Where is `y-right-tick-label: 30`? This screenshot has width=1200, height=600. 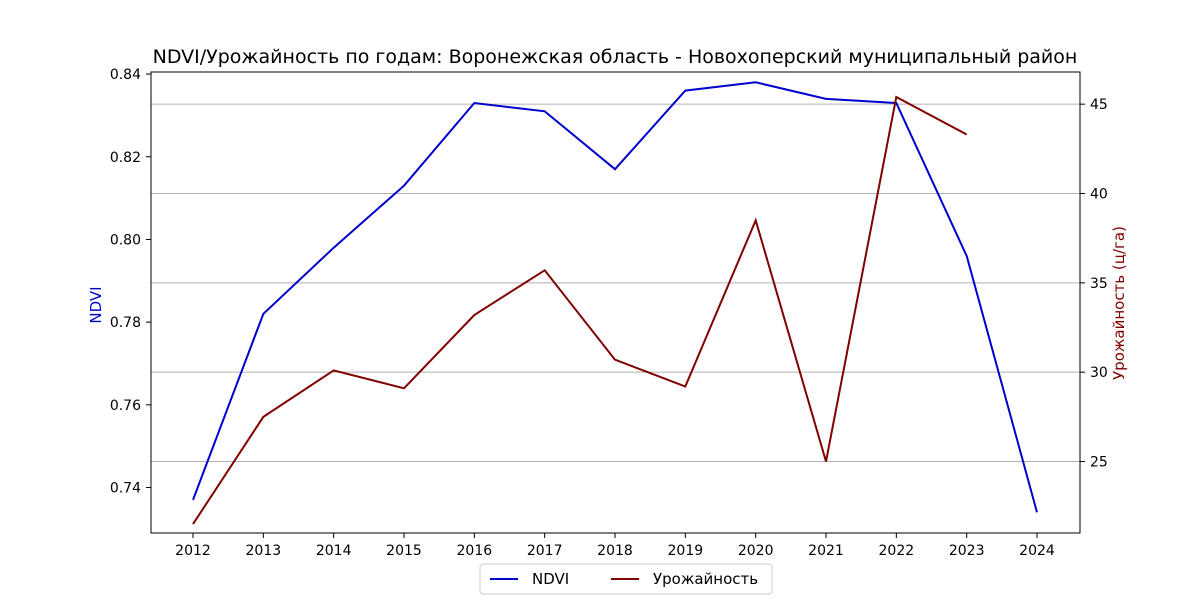
y-right-tick-label: 30 is located at coordinates (1099, 373).